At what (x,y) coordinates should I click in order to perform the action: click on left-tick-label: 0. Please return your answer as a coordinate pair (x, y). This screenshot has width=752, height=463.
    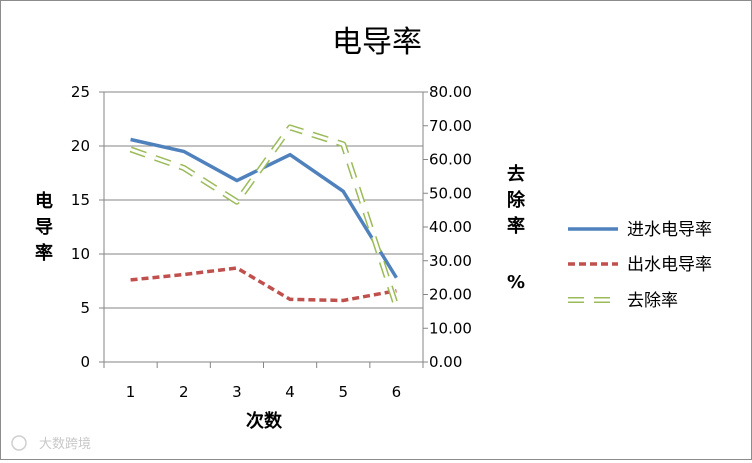
    Looking at the image, I should click on (85, 362).